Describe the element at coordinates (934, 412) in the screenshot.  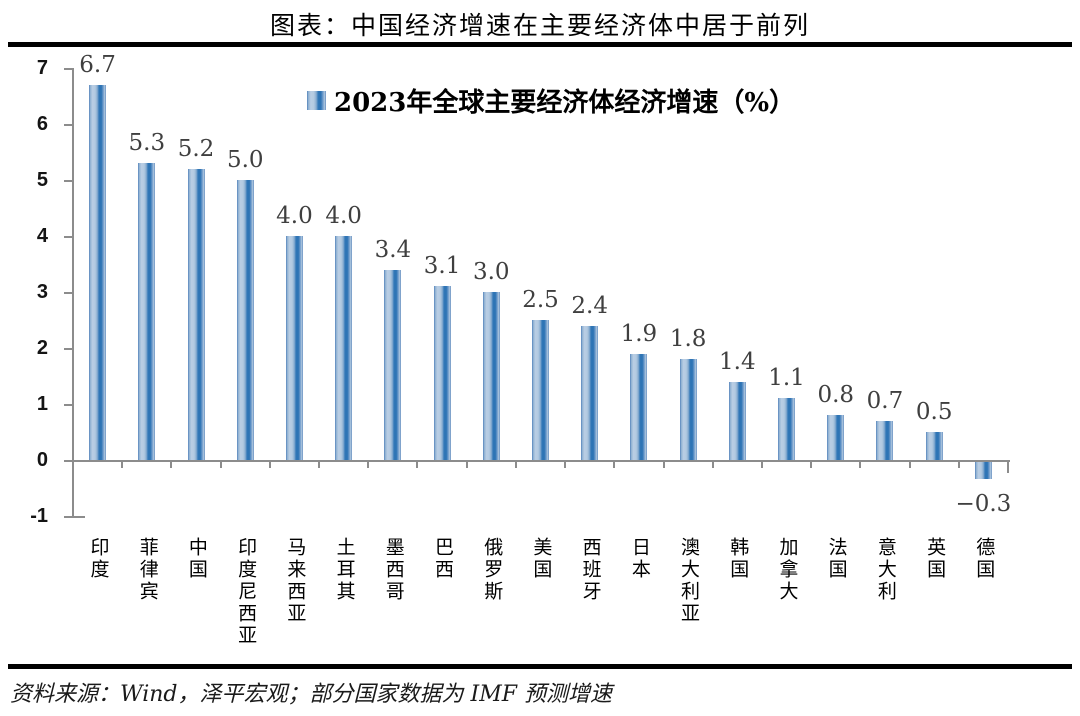
I see `bar-value-label: 0.5` at that location.